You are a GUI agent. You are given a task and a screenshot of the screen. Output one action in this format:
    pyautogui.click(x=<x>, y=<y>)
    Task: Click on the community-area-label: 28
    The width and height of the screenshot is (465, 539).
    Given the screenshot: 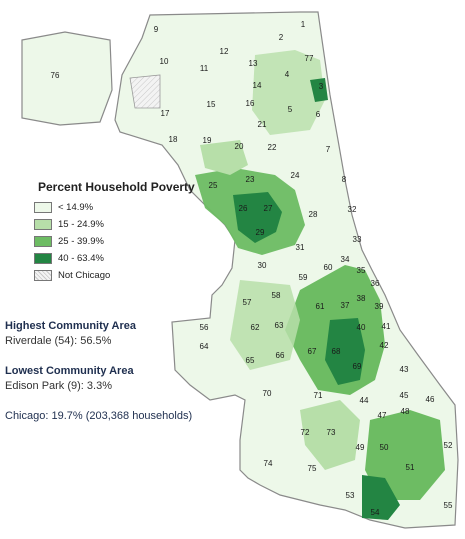 What is the action you would take?
    pyautogui.click(x=313, y=214)
    